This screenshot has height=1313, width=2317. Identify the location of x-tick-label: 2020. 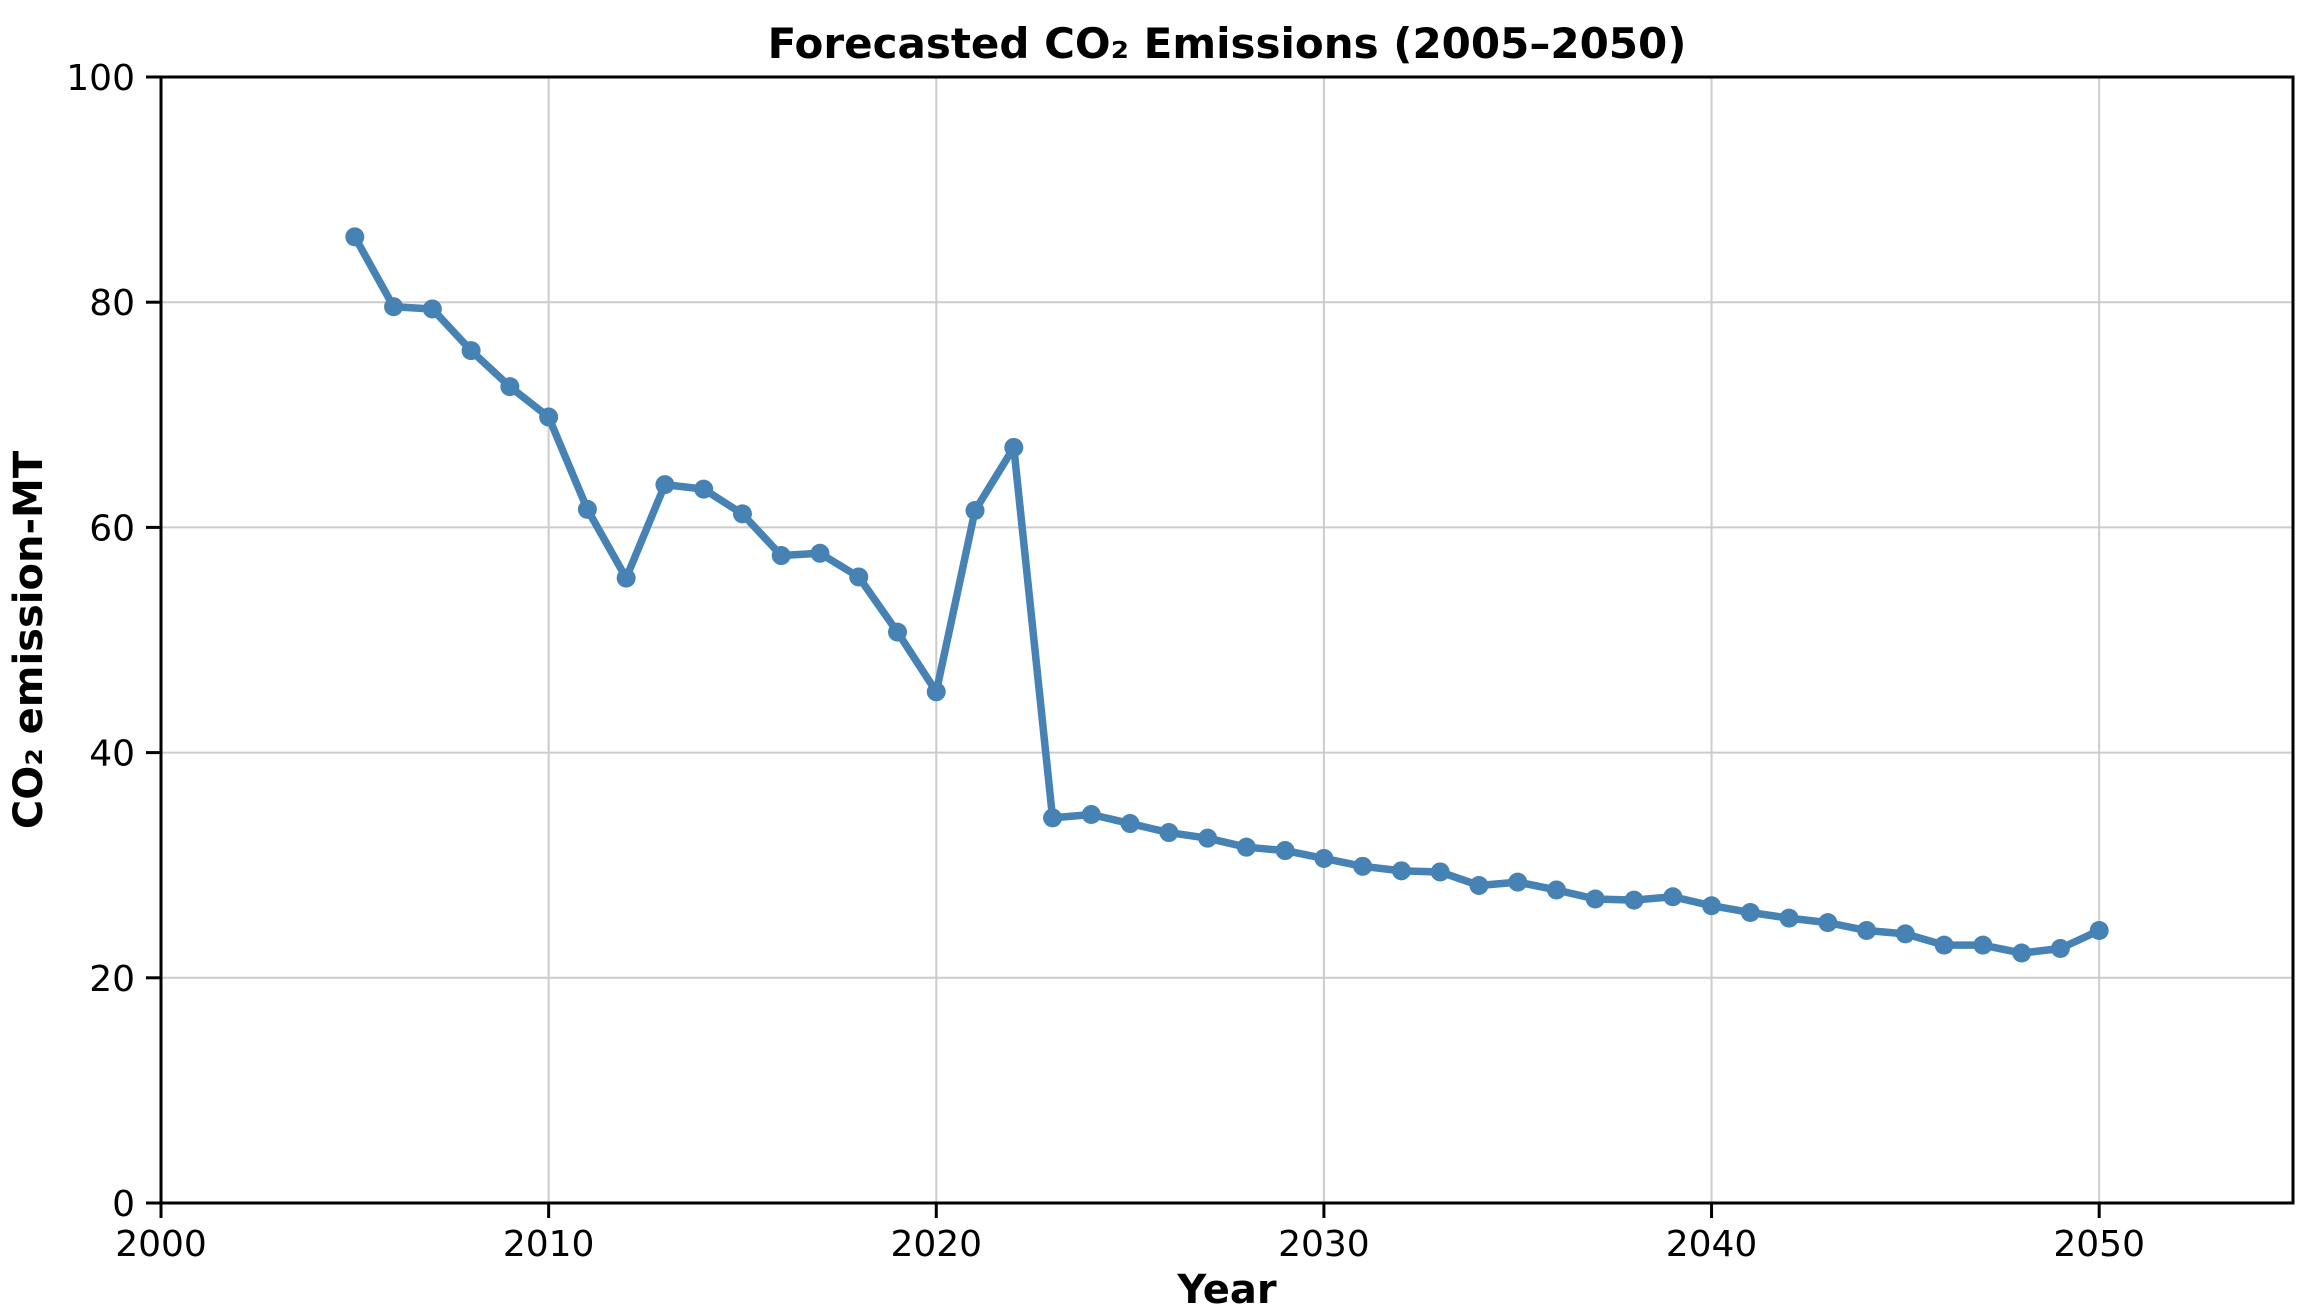
(936, 1244).